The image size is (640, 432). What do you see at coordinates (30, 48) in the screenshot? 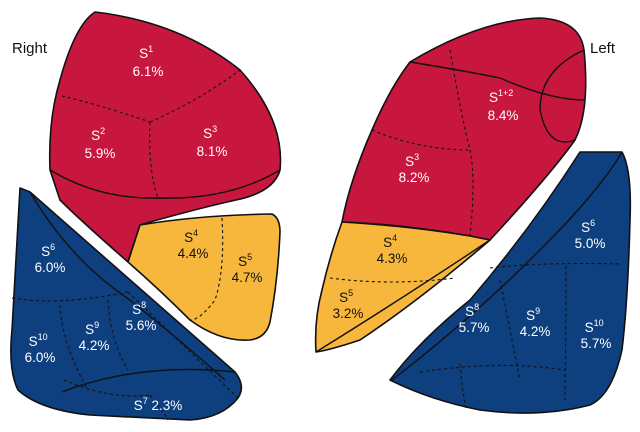
I see `right-lung-label: Right` at bounding box center [30, 48].